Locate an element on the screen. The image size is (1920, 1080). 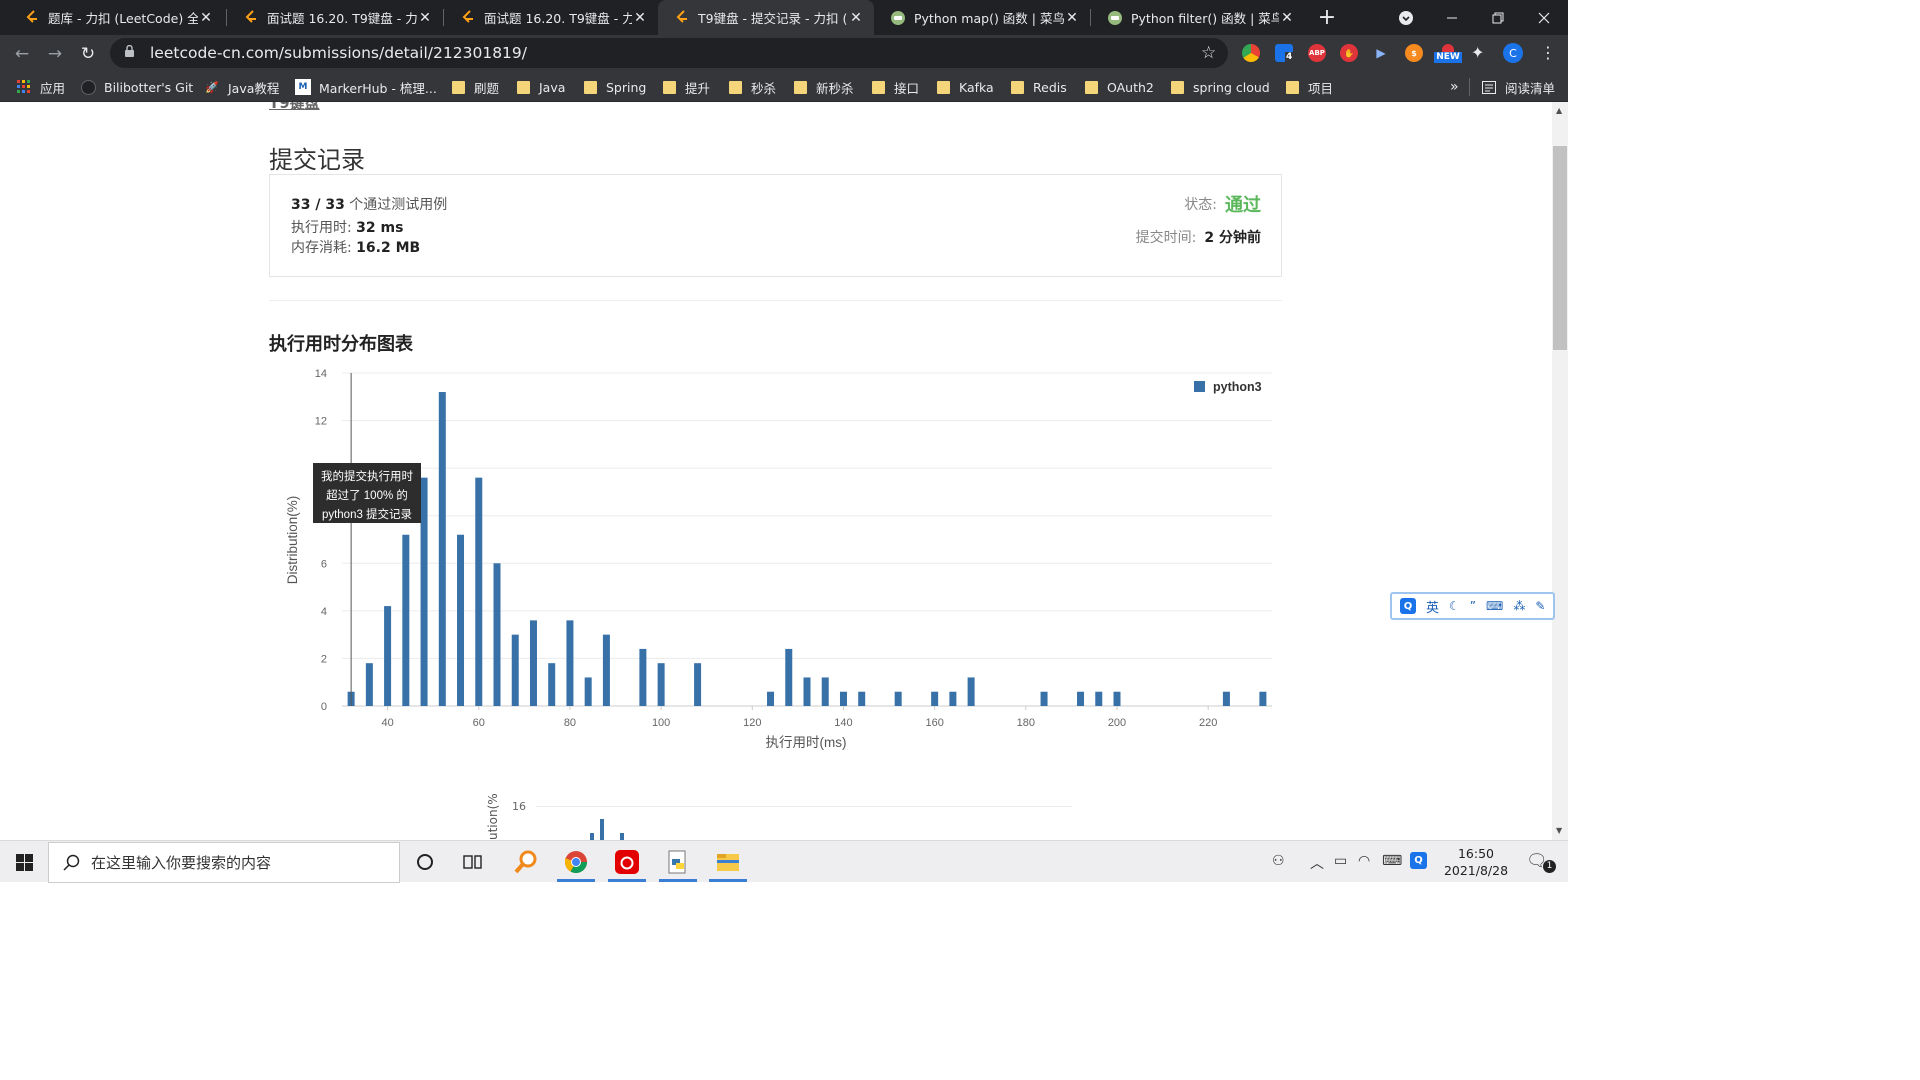
bookmark-folder-java: Java is located at coordinates (541, 87).